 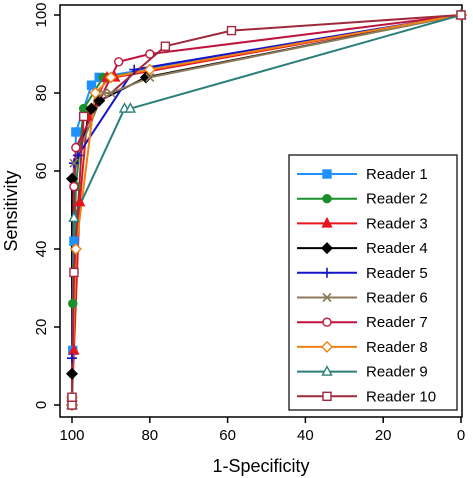 I want to click on legend-item: Reader 4, so click(x=362, y=248).